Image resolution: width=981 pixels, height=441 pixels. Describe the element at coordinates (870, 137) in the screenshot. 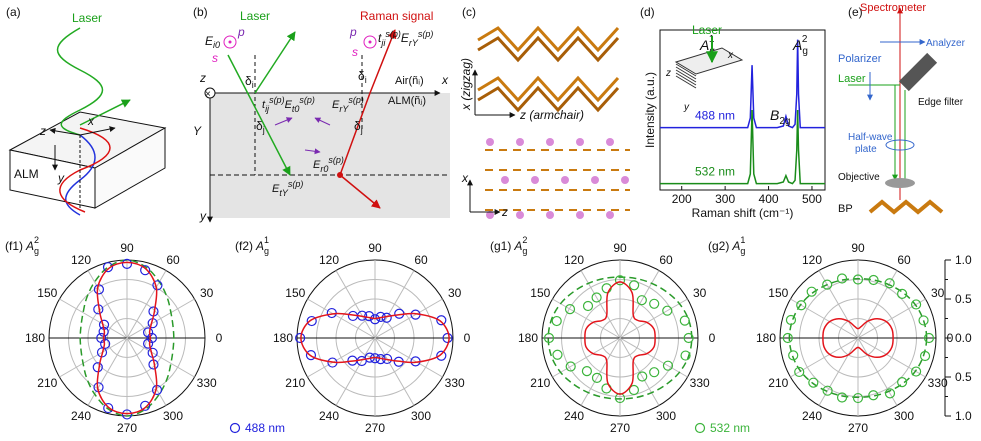

I see `label: Half-wave` at that location.